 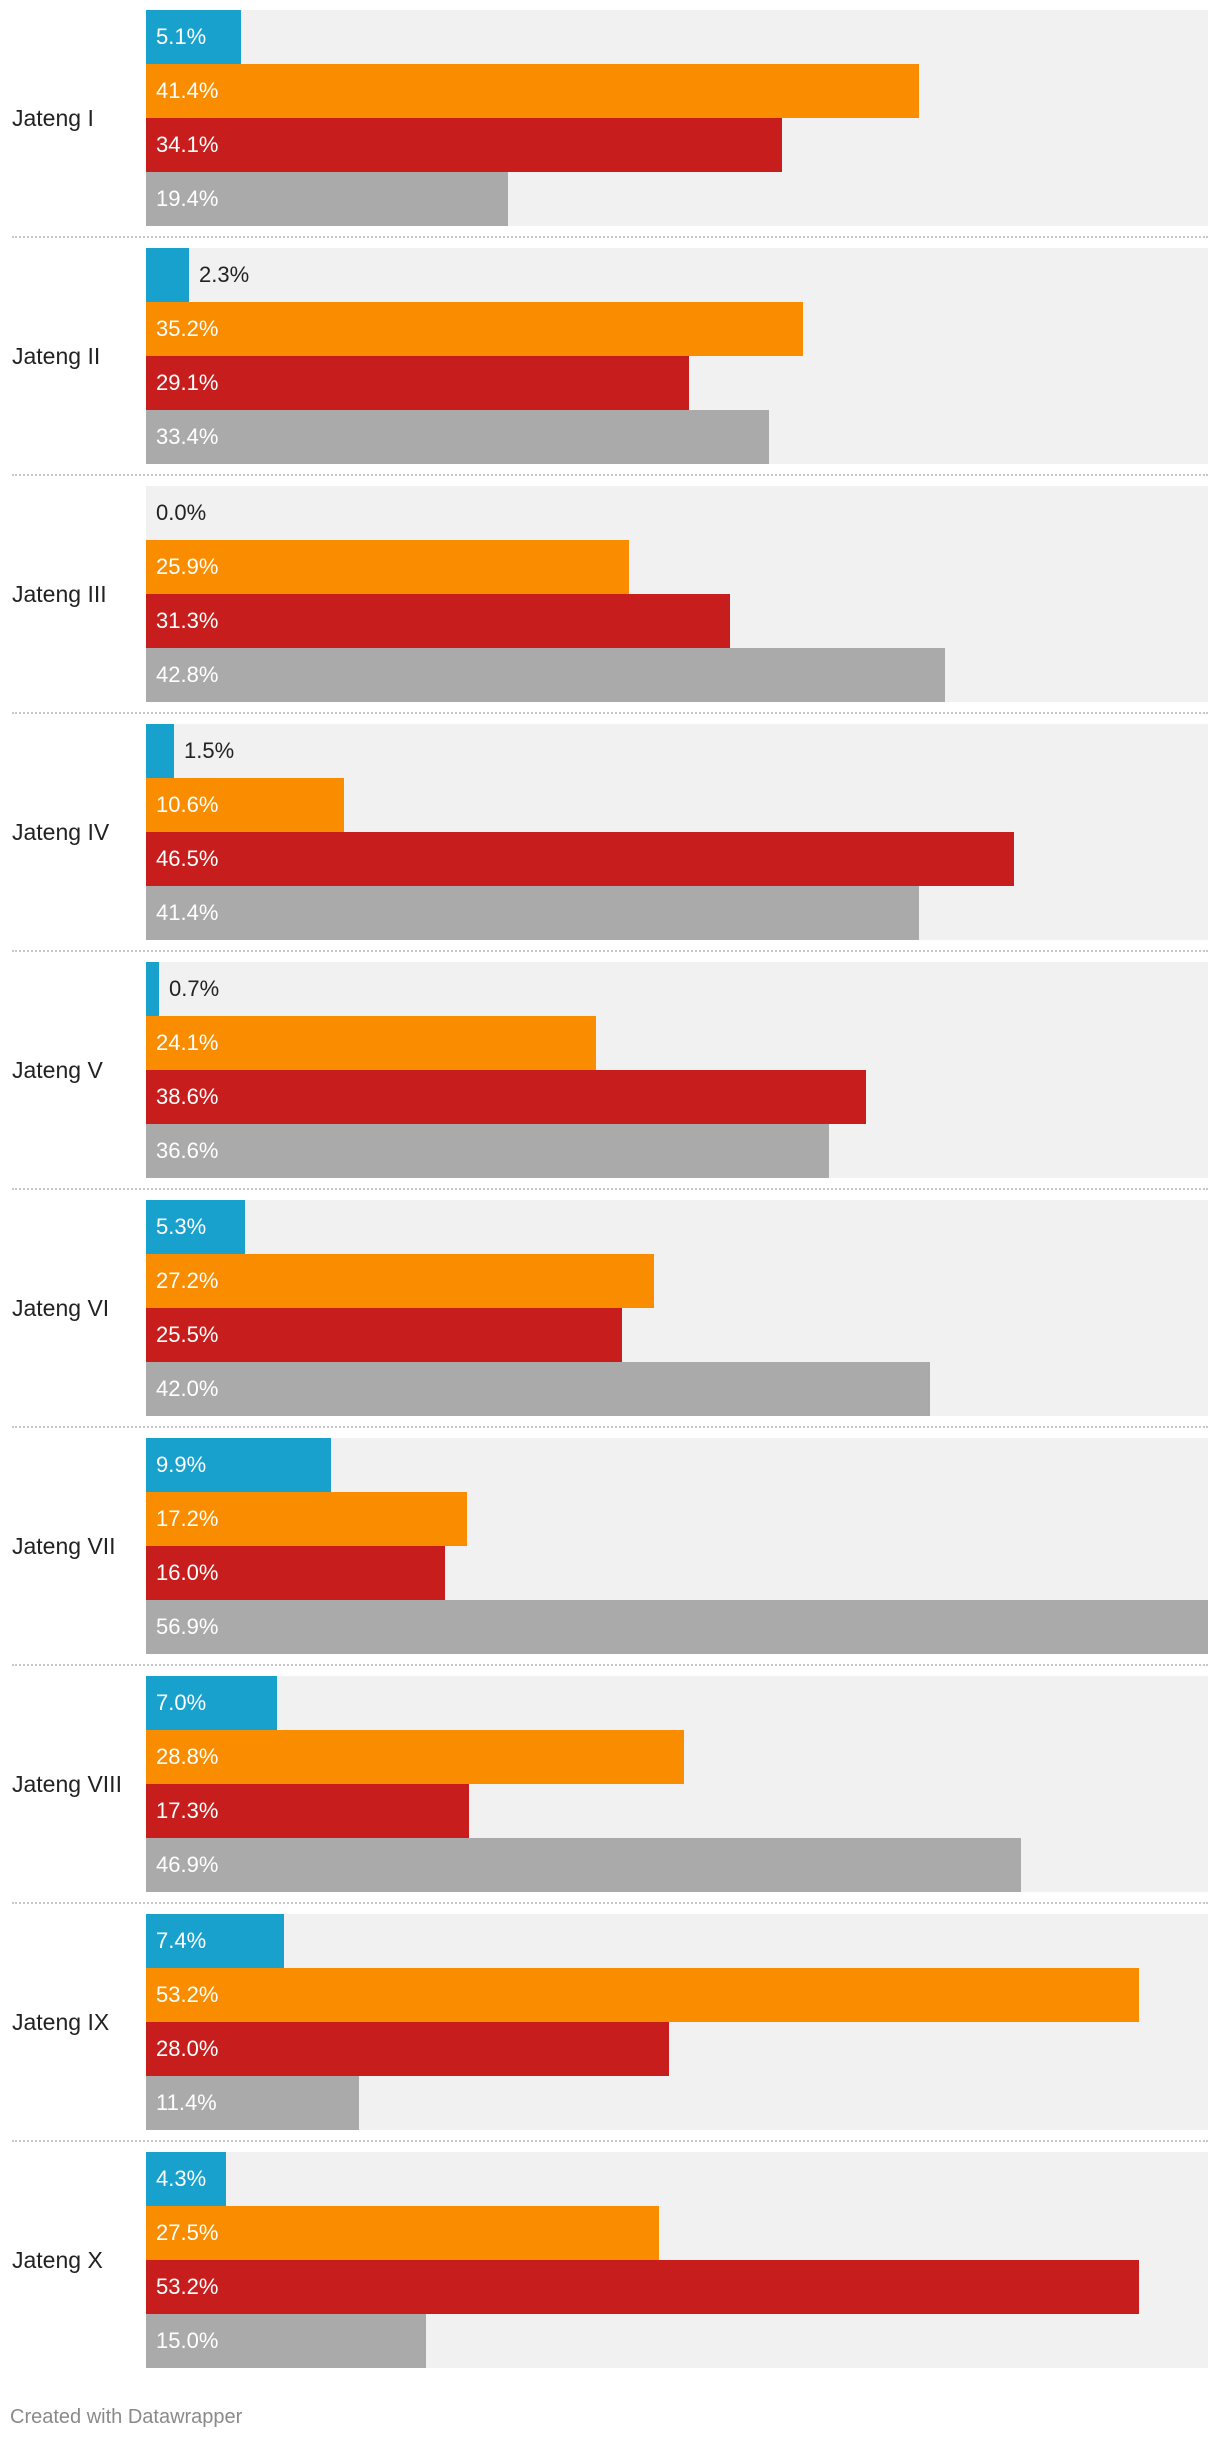 I want to click on category-label: Jateng I, so click(x=53, y=118).